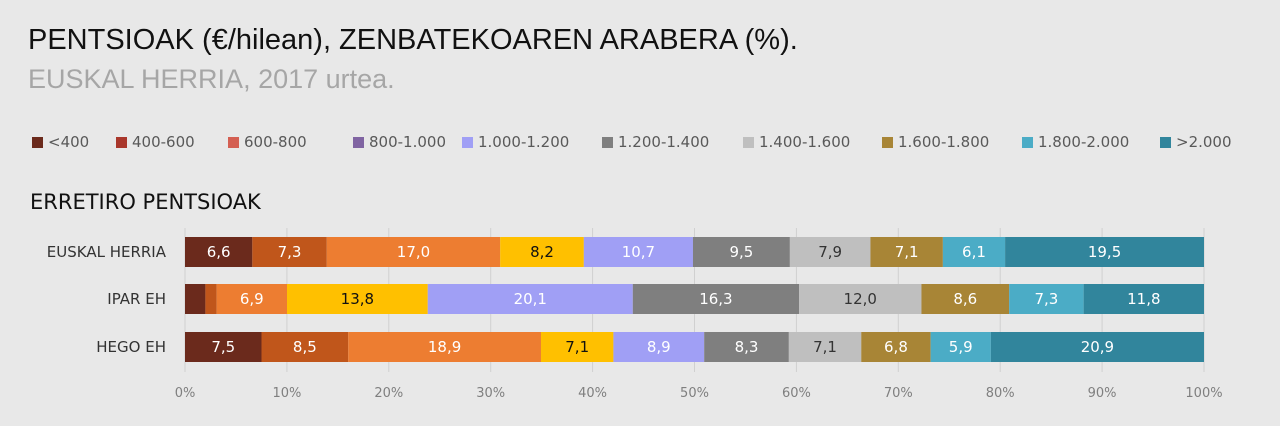  What do you see at coordinates (490, 393) in the screenshot?
I see `x-tick-label: 30%` at bounding box center [490, 393].